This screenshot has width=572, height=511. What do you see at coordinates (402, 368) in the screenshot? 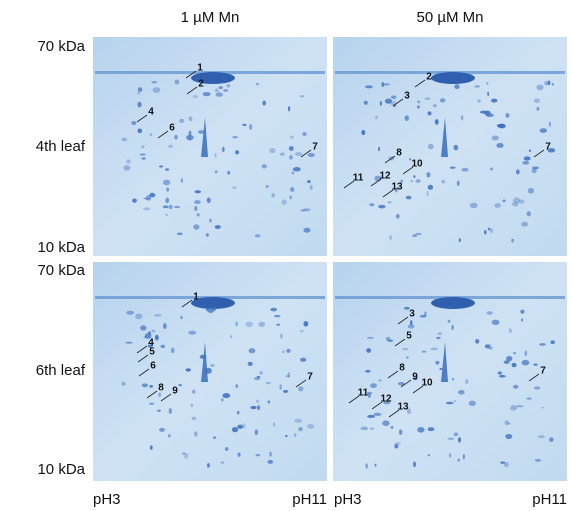
I see `spot-label: 8` at bounding box center [402, 368].